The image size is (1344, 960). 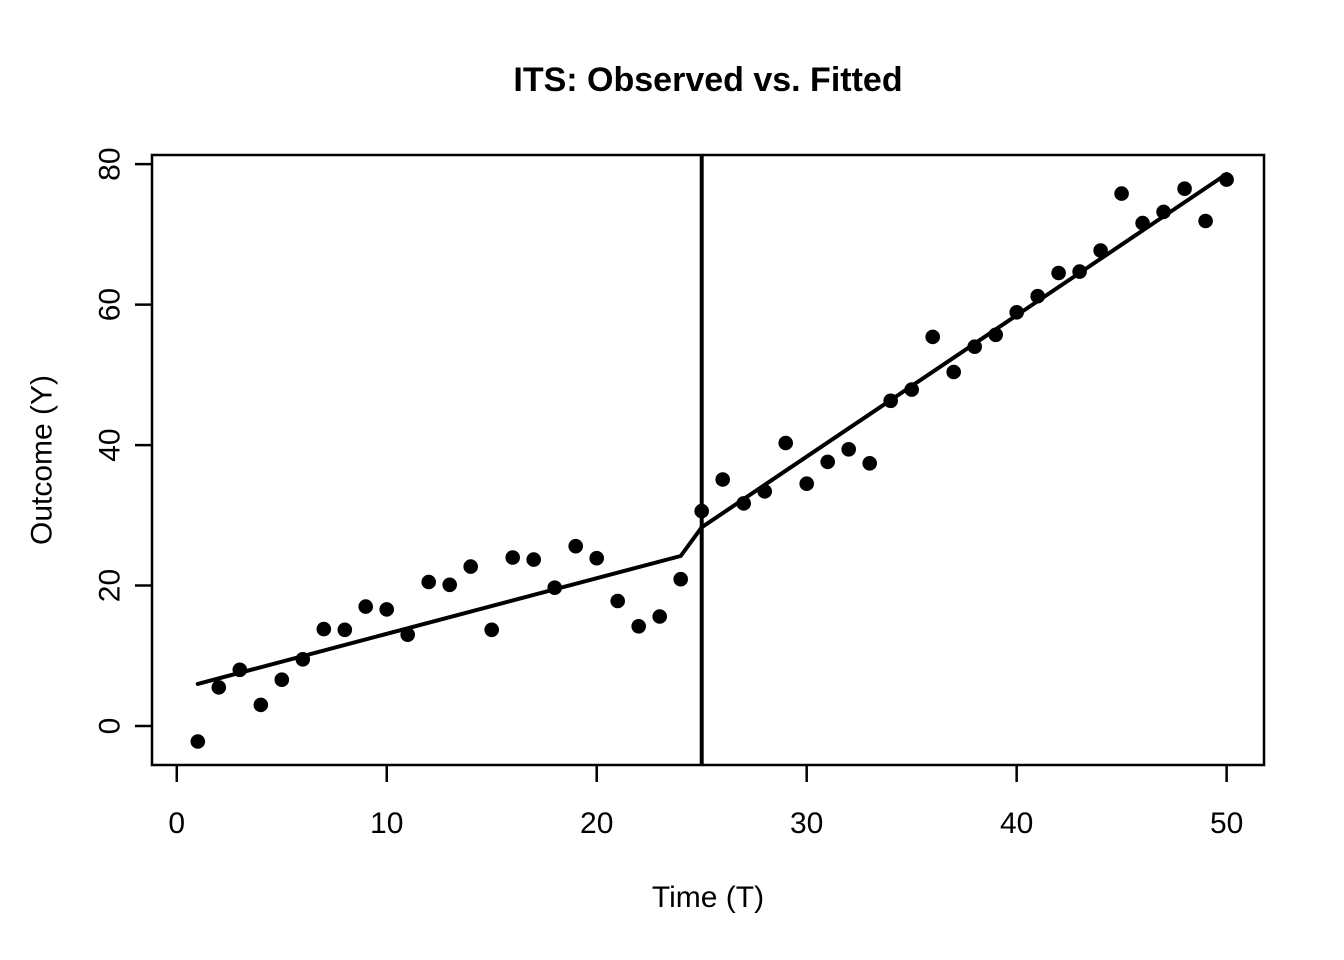 What do you see at coordinates (176, 823) in the screenshot?
I see `x-tick-label: 0` at bounding box center [176, 823].